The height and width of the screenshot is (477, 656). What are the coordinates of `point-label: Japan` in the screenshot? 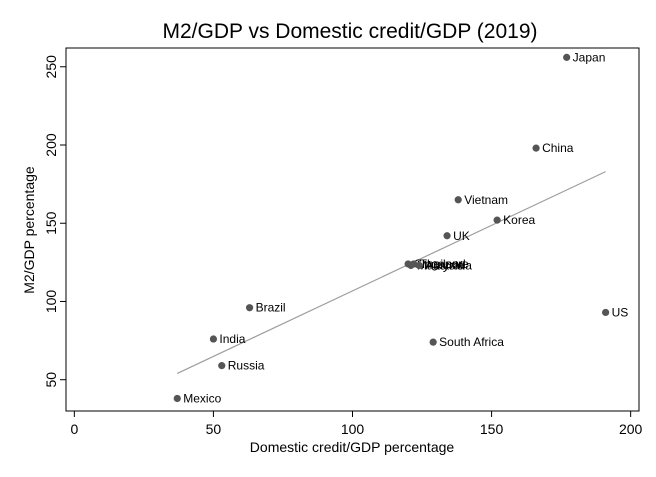 It's located at (589, 57).